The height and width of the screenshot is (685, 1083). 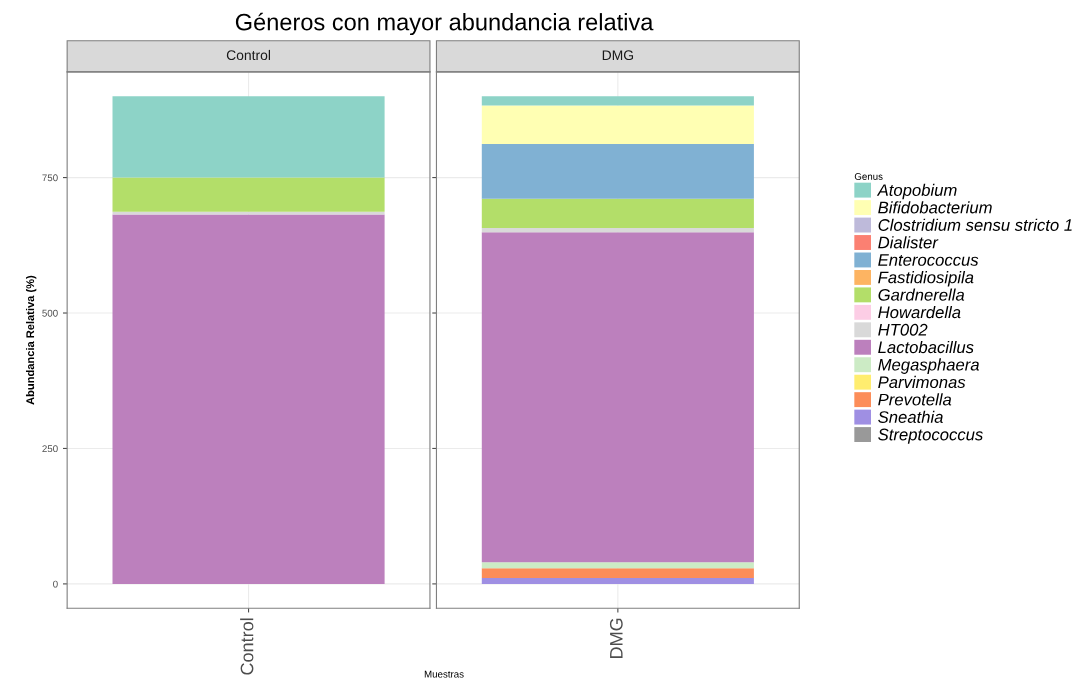 What do you see at coordinates (919, 312) in the screenshot?
I see `legend-label: Howardella` at bounding box center [919, 312].